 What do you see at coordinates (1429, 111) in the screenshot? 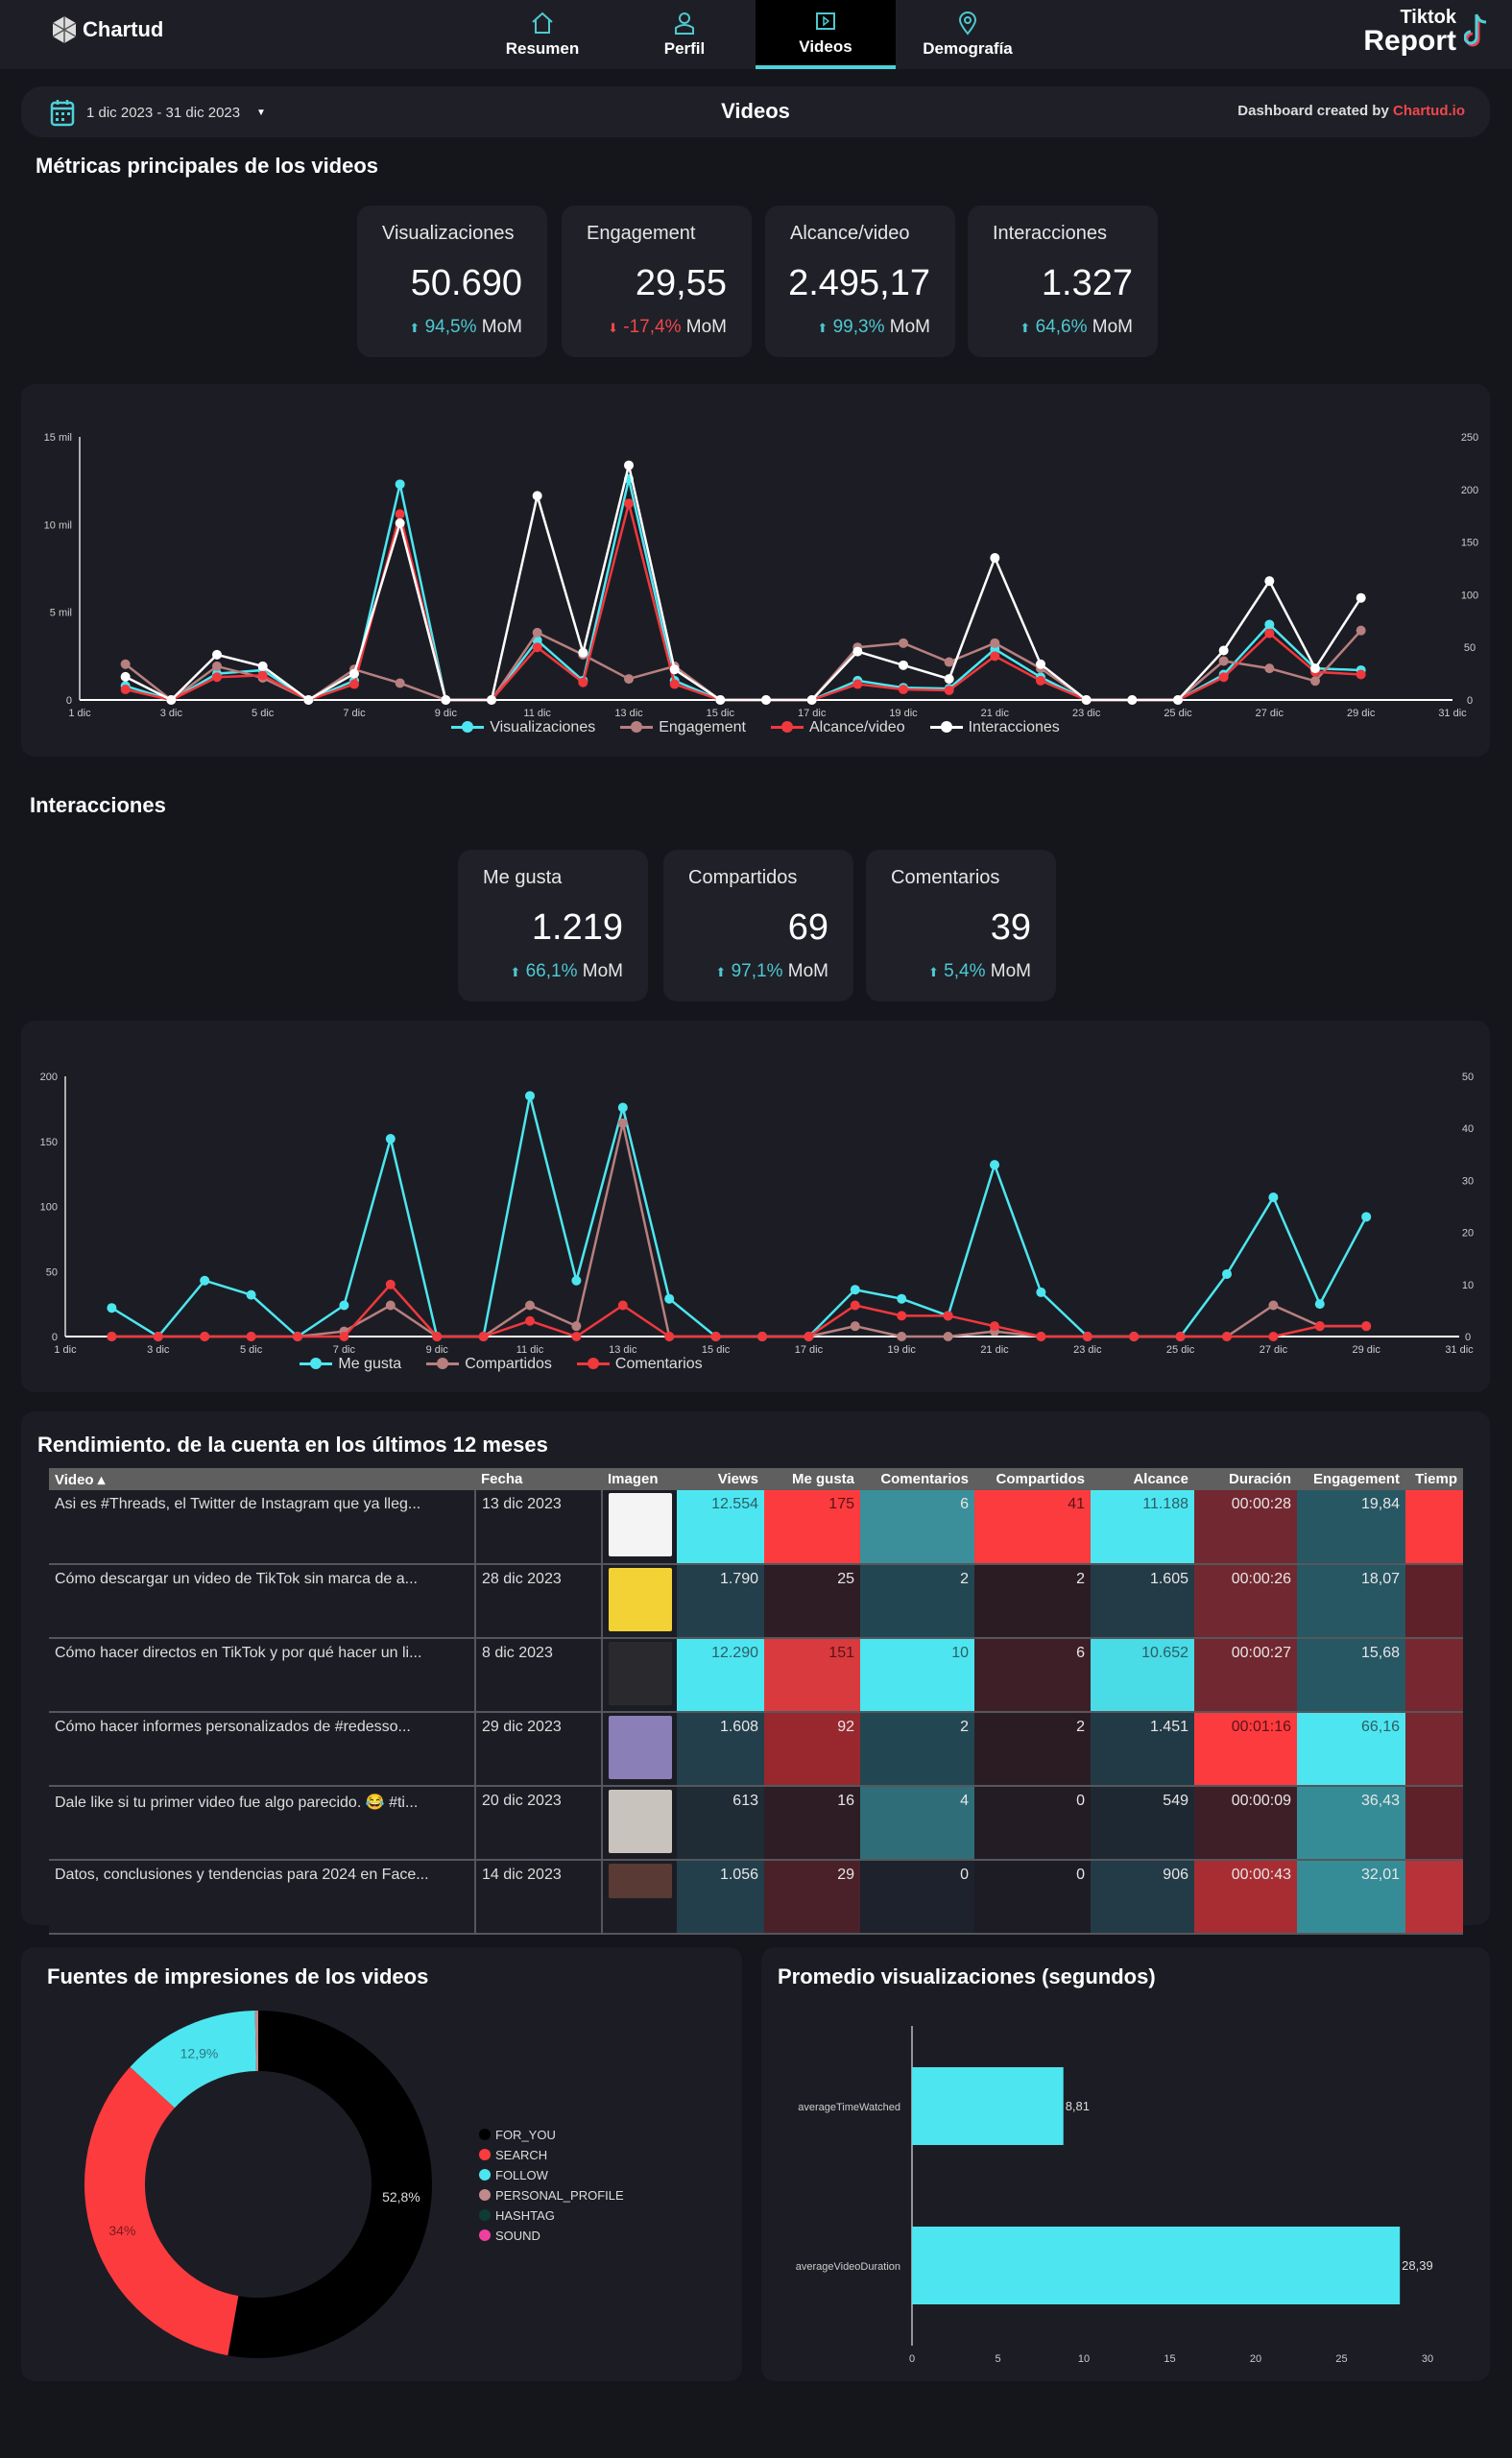
I see `chartud-link: Chartud.io` at bounding box center [1429, 111].